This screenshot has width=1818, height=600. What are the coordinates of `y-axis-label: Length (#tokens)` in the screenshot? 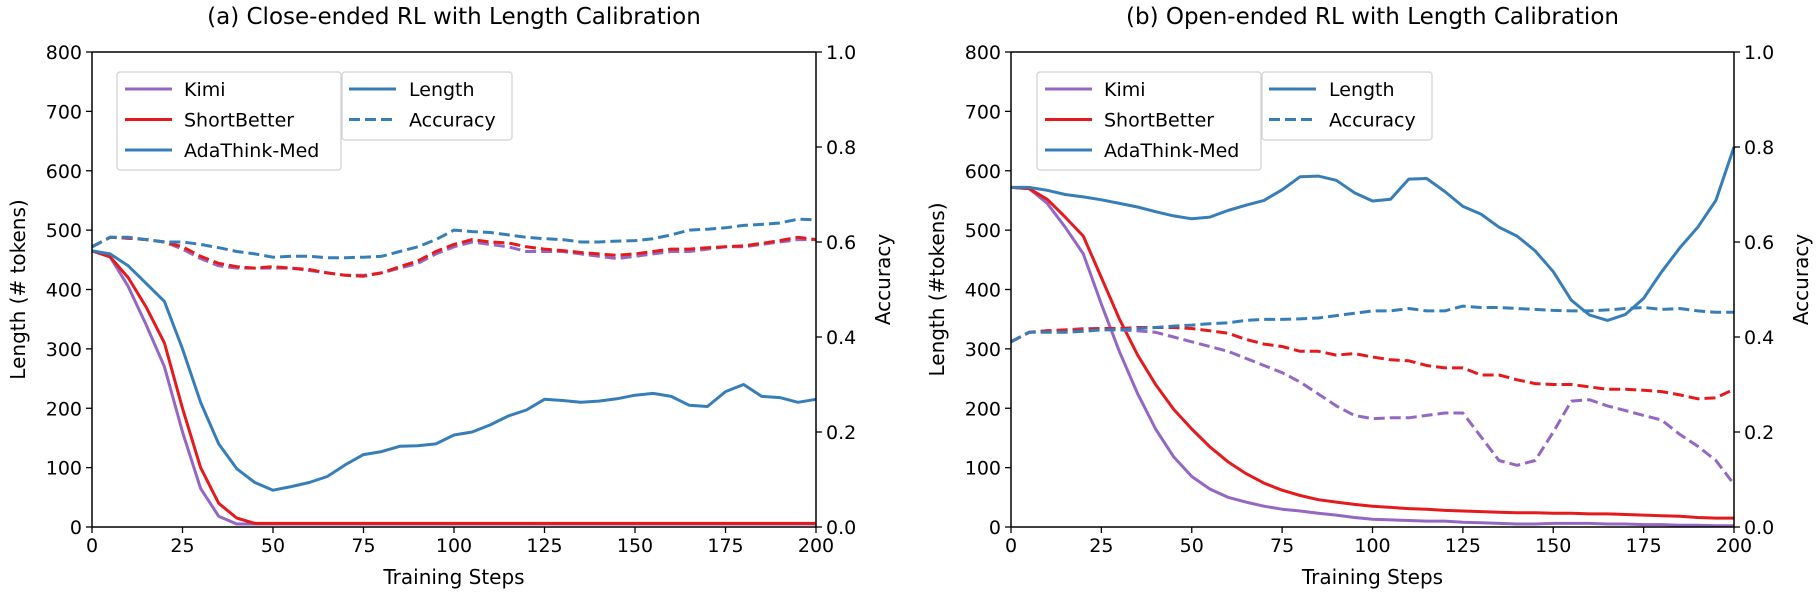 It's located at (937, 289).